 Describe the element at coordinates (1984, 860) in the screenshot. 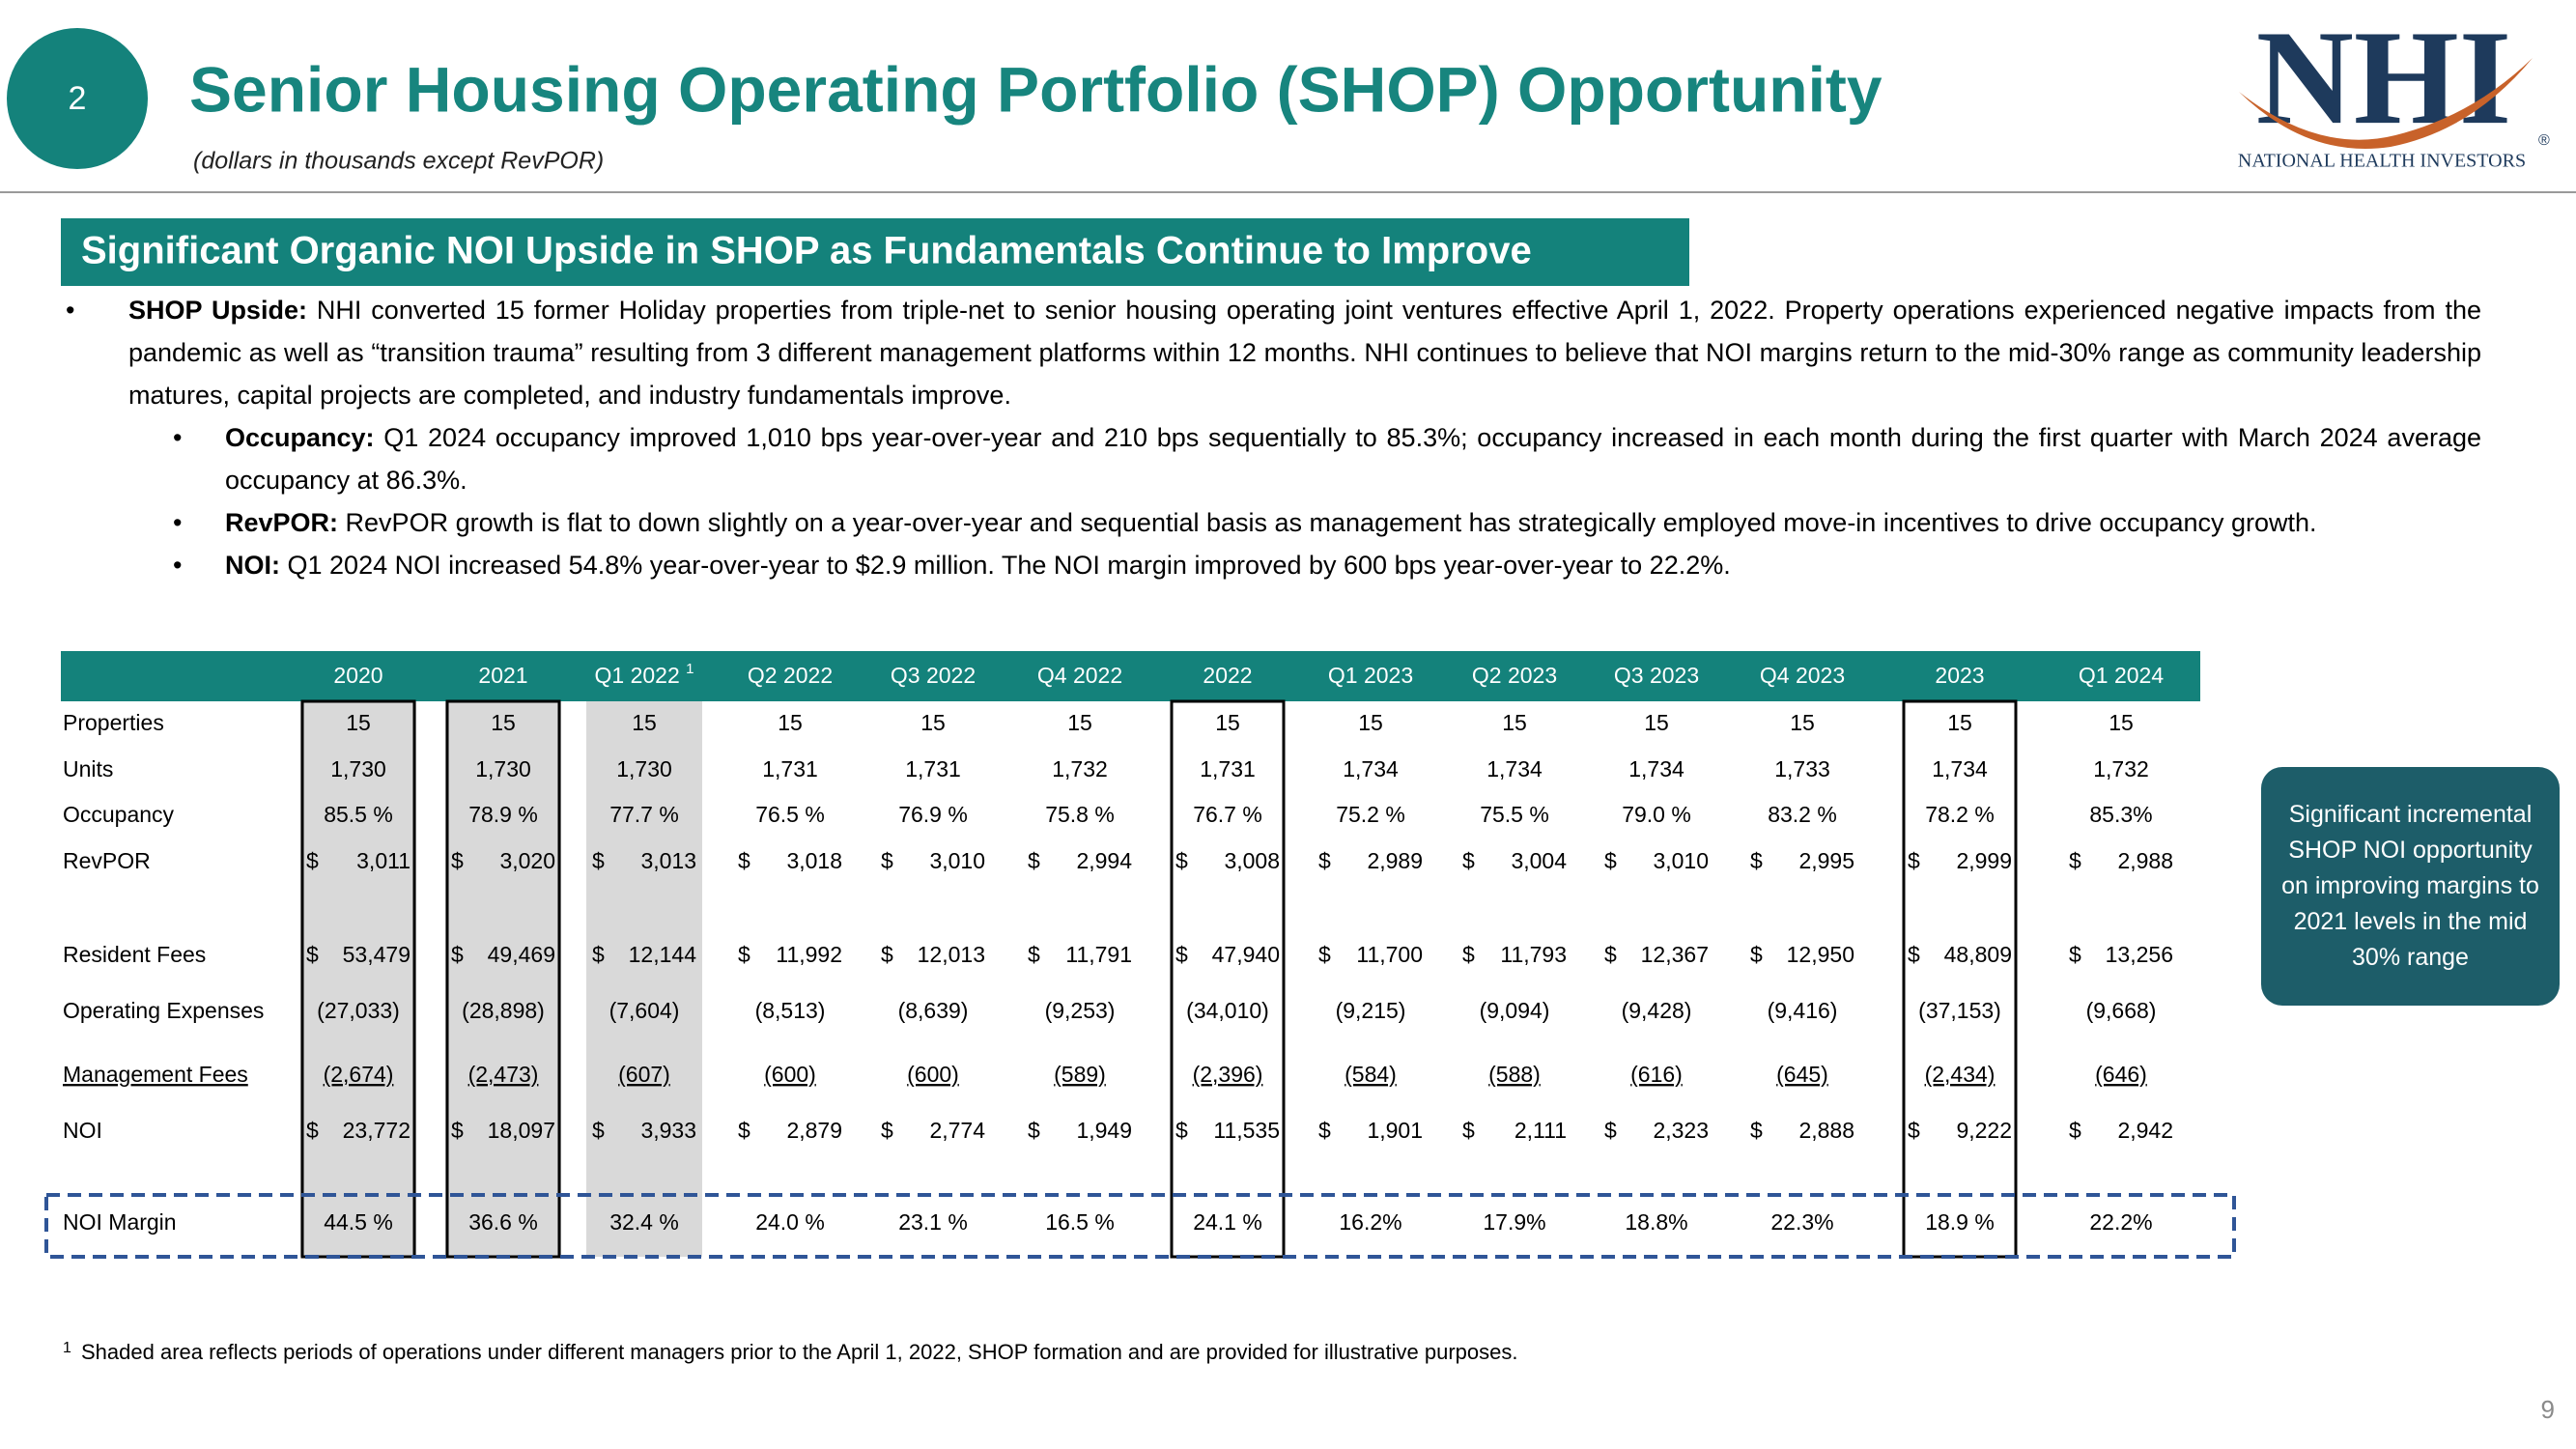

I see `cell: 2,999` at that location.